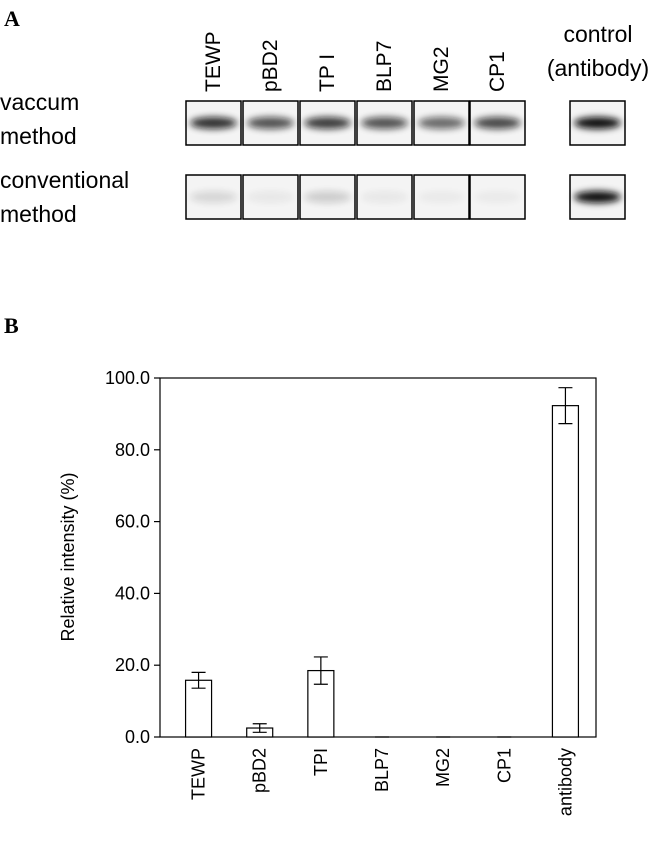 The image size is (661, 842). Describe the element at coordinates (132, 665) in the screenshot. I see `y-tick-label: 20.0` at that location.